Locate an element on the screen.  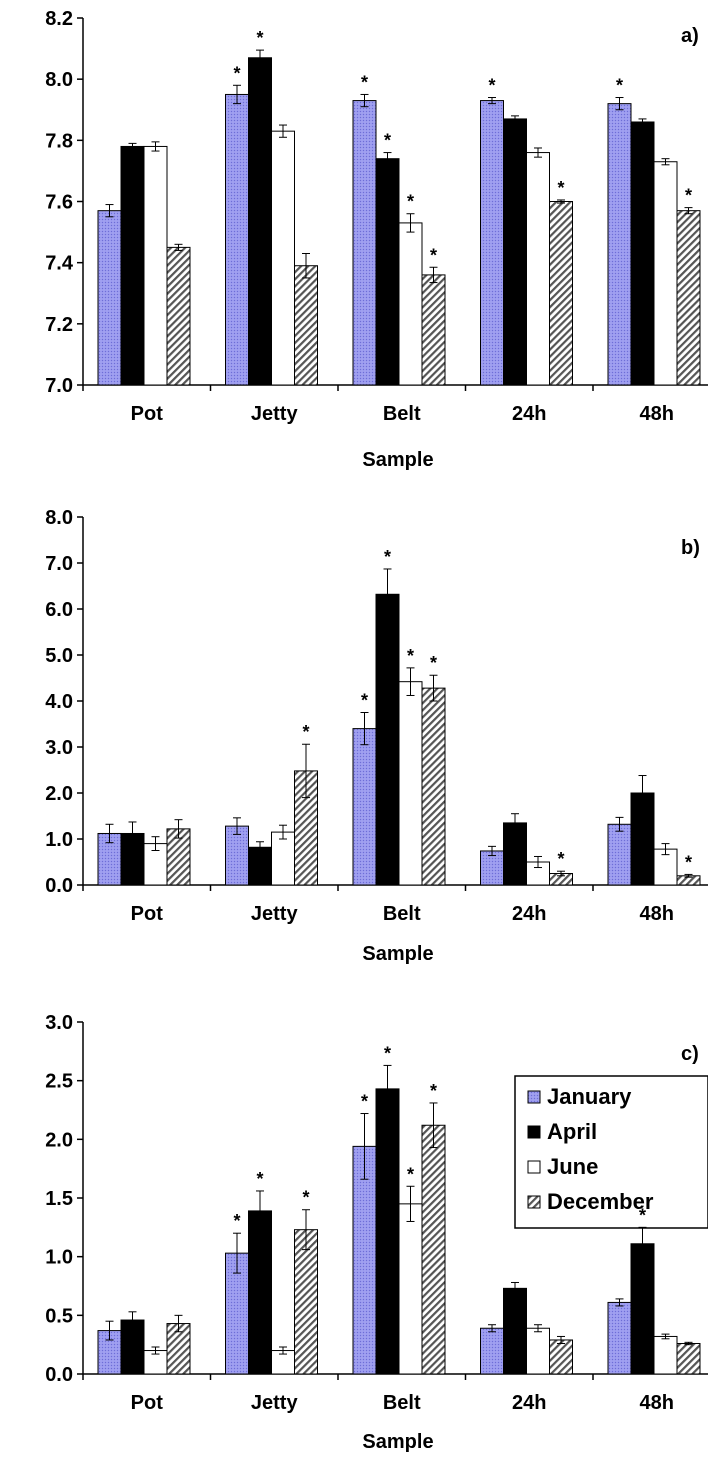
y-tick-label: 7.6 is located at coordinates (59, 203).